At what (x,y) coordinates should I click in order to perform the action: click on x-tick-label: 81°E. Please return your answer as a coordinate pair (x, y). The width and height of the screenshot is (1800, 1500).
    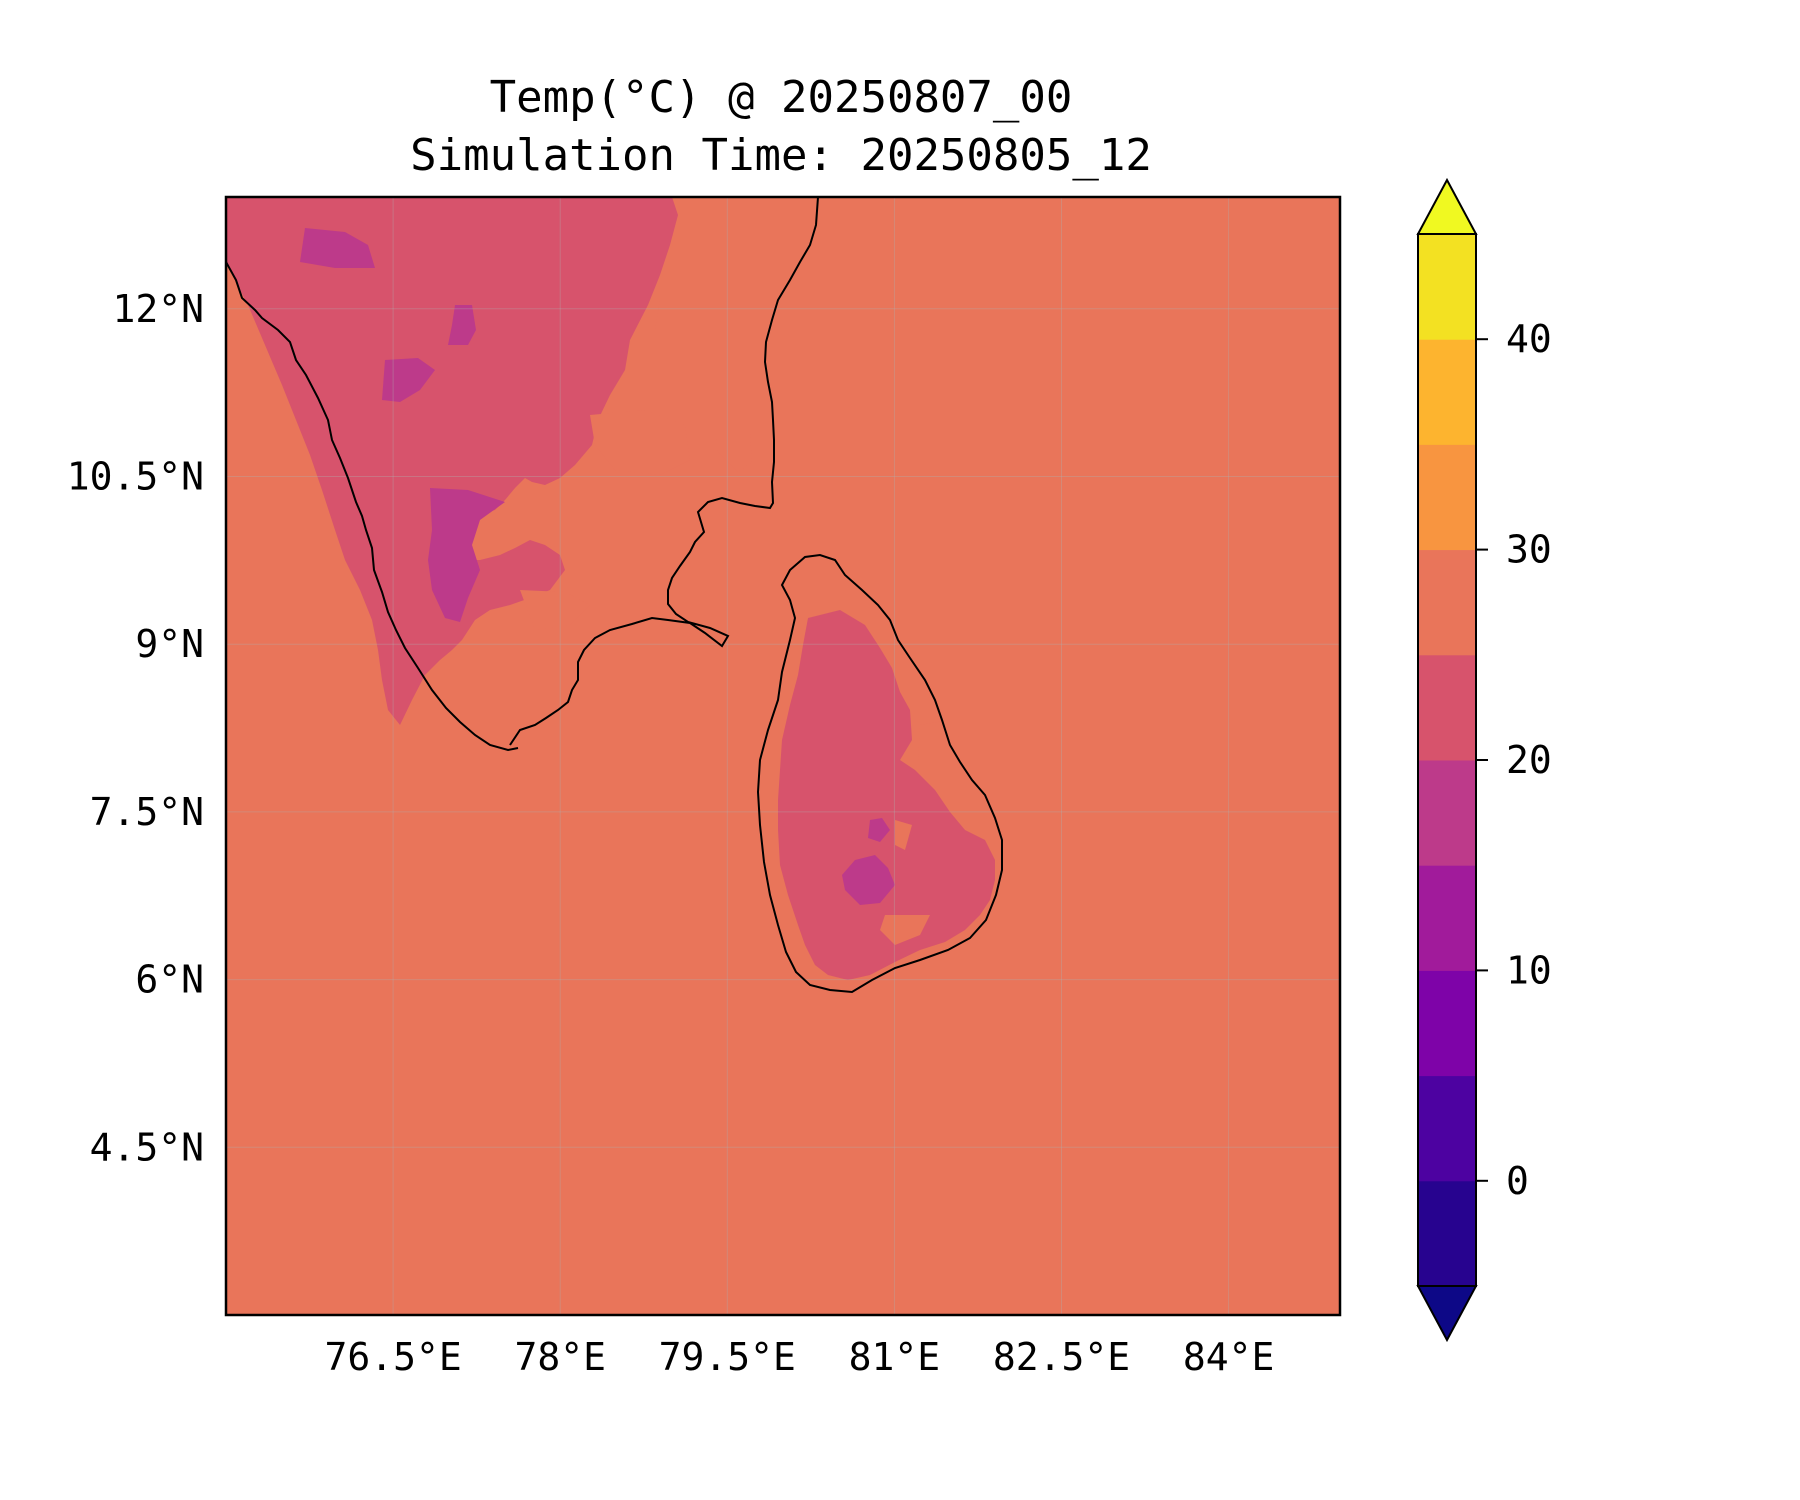
    Looking at the image, I should click on (895, 1357).